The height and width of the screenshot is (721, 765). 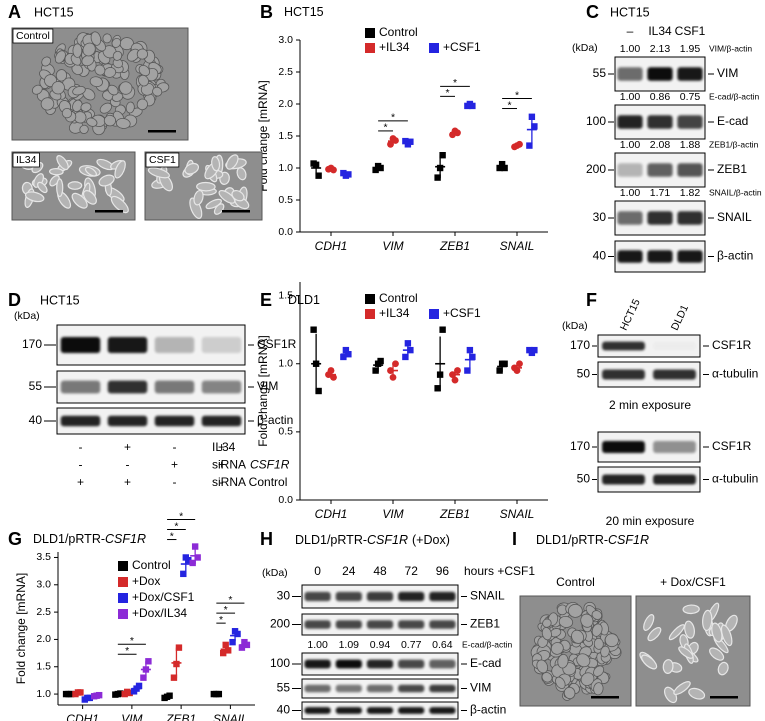 I want to click on lane-unit: hours +CSF1, so click(x=499, y=571).